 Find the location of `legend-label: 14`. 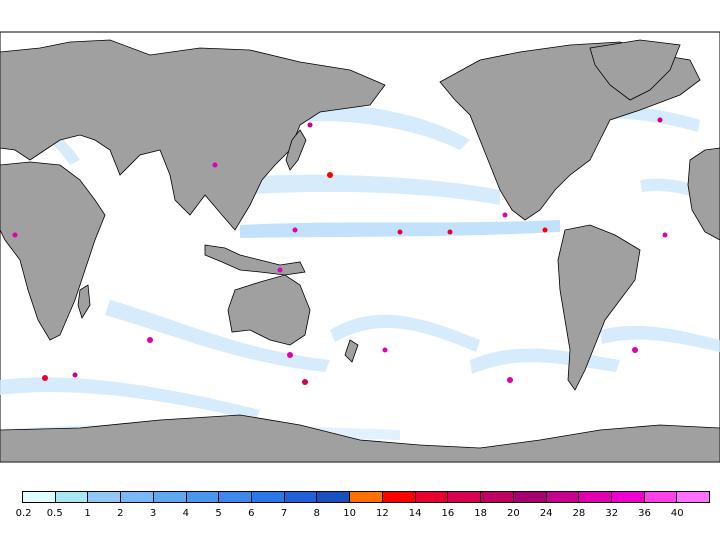

legend-label: 14 is located at coordinates (415, 513).